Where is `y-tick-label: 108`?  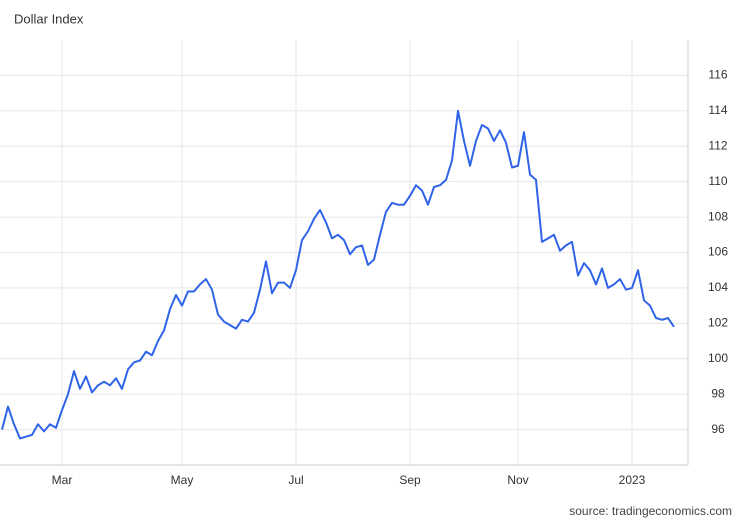
y-tick-label: 108 is located at coordinates (718, 216).